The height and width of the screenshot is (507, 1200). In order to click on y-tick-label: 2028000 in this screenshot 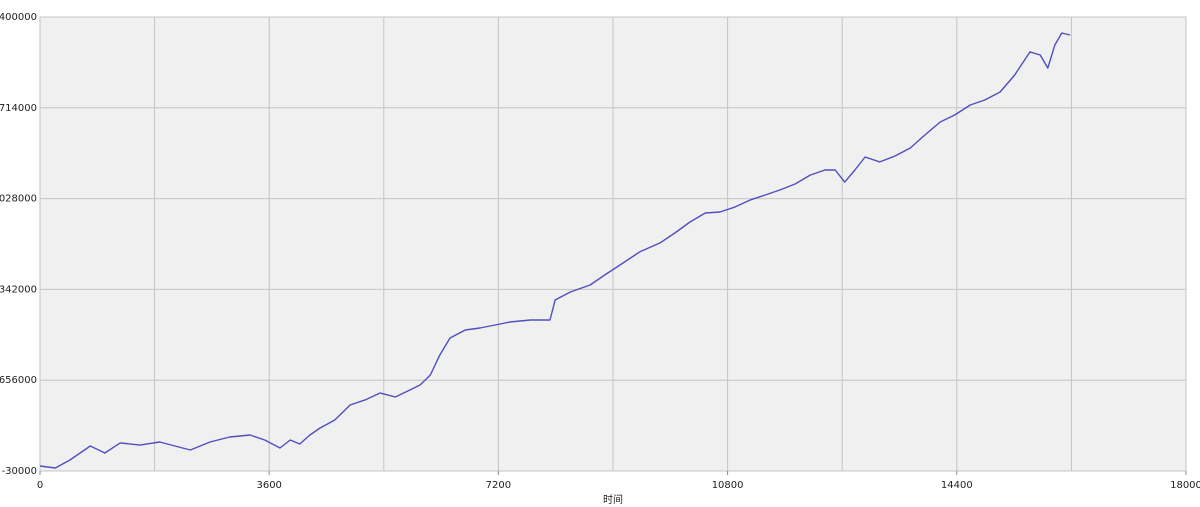, I will do `click(18, 199)`.